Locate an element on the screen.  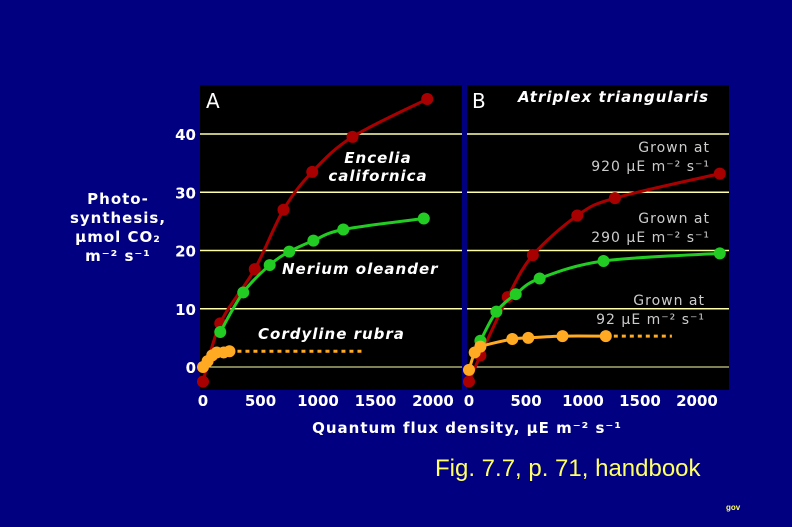
series-label: 290 μE m⁻² s⁻¹ is located at coordinates (650, 238).